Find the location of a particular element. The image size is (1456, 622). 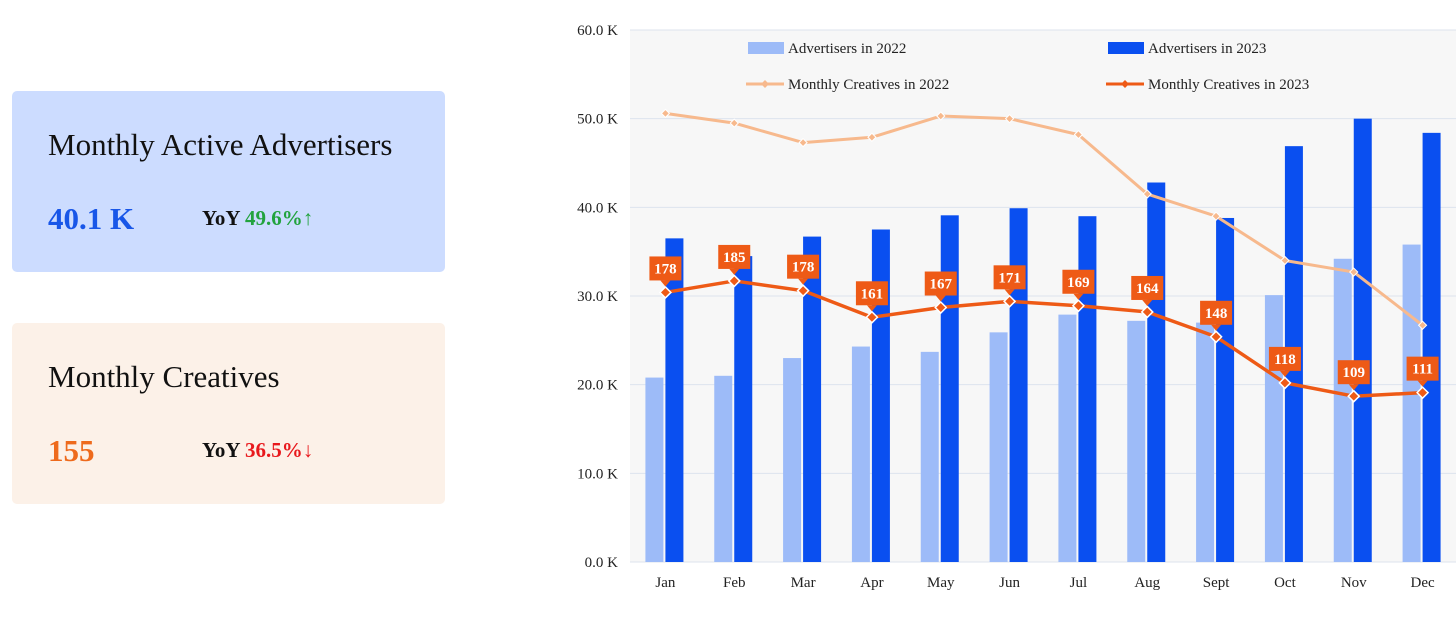

advertisers-yoy-value: 49.6%↑ is located at coordinates (279, 218).